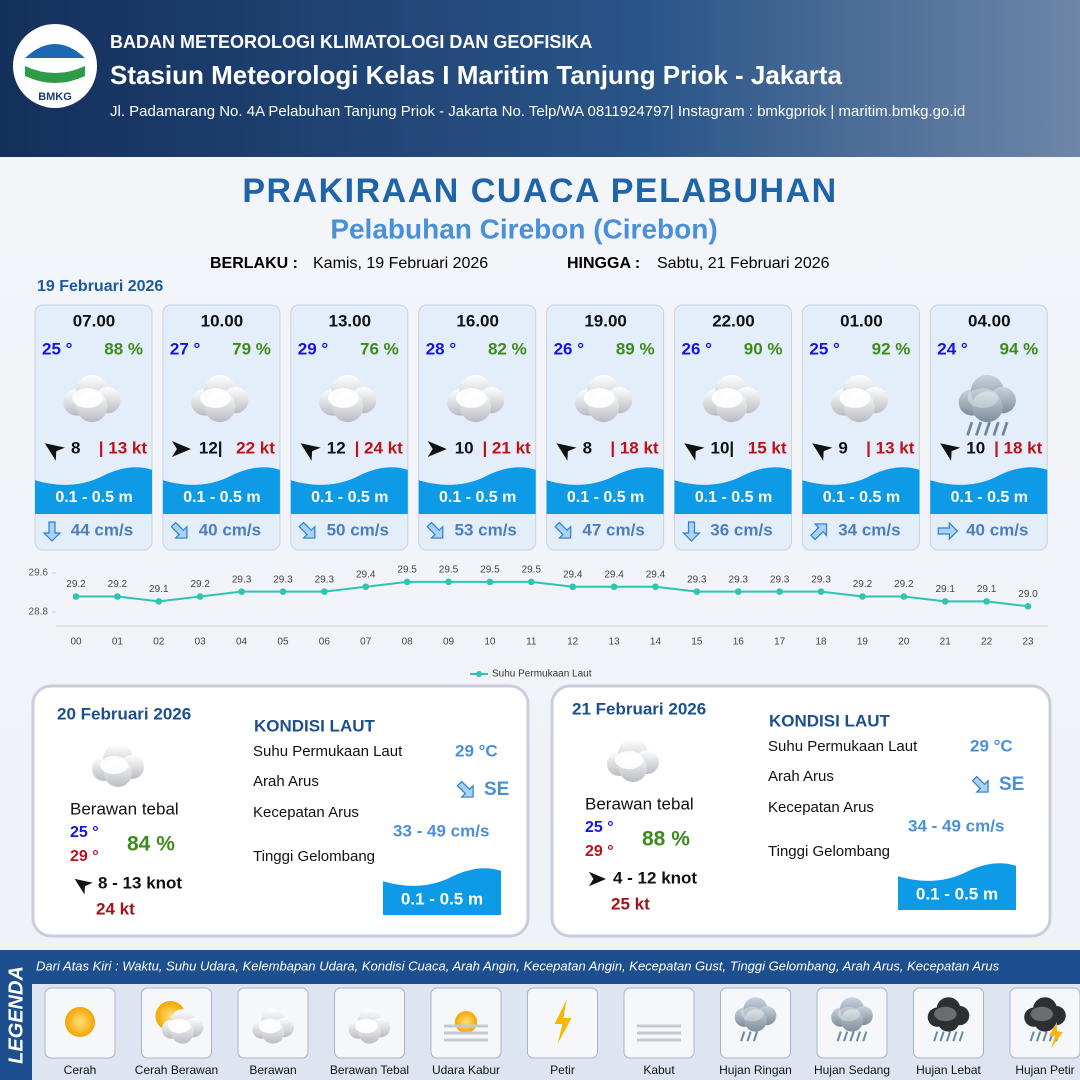  Describe the element at coordinates (315, 725) in the screenshot. I see `sea-title: KONDISI LAUT` at that location.